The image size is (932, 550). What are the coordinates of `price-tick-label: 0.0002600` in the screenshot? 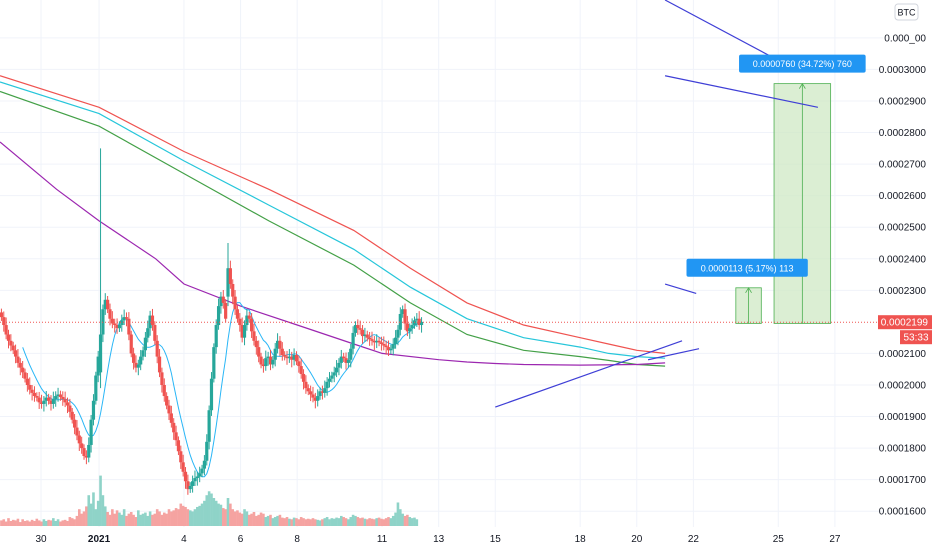 It's located at (903, 196).